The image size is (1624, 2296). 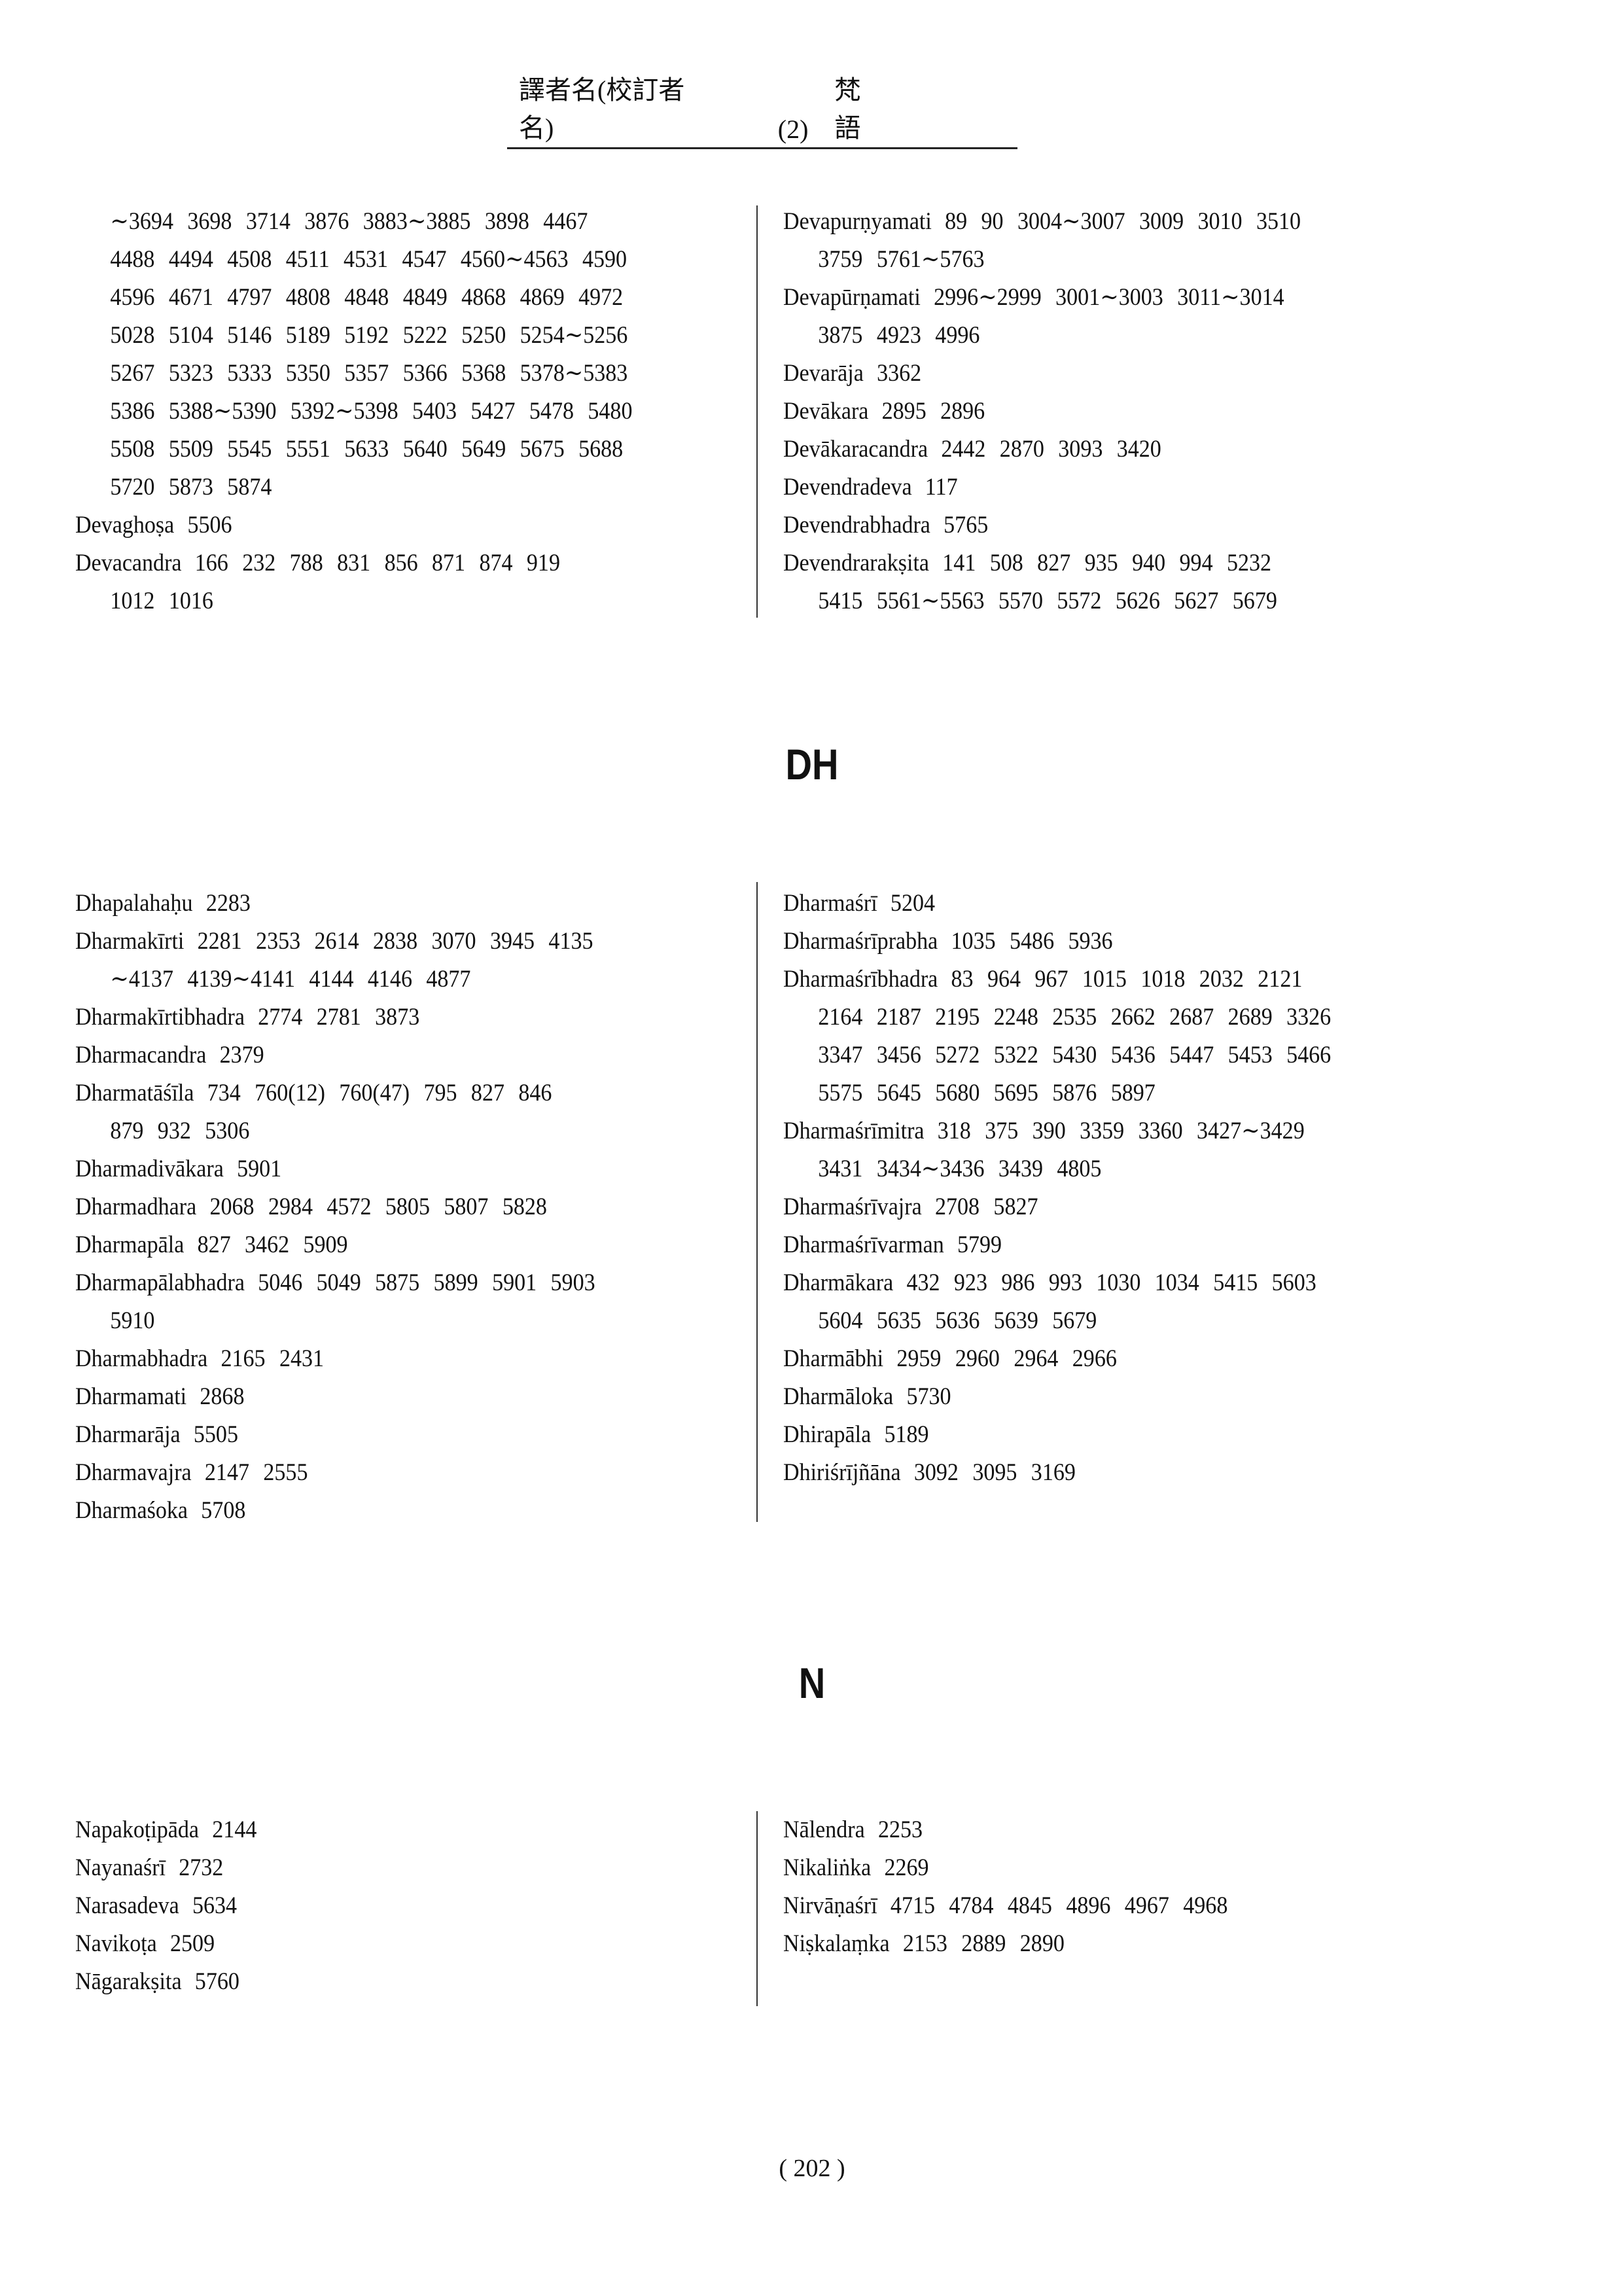 I want to click on index-entry: Dharmarāja 5505, so click(x=412, y=1435).